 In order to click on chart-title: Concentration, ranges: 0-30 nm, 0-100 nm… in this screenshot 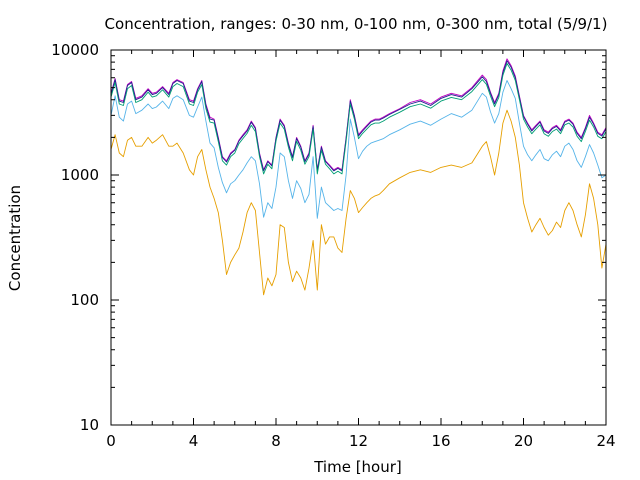, I will do `click(356, 24)`.